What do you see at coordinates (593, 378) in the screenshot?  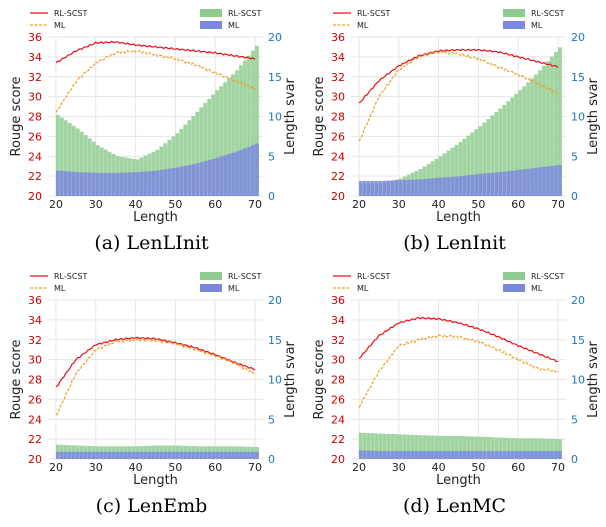 I see `y2-axis-label: Length svar` at bounding box center [593, 378].